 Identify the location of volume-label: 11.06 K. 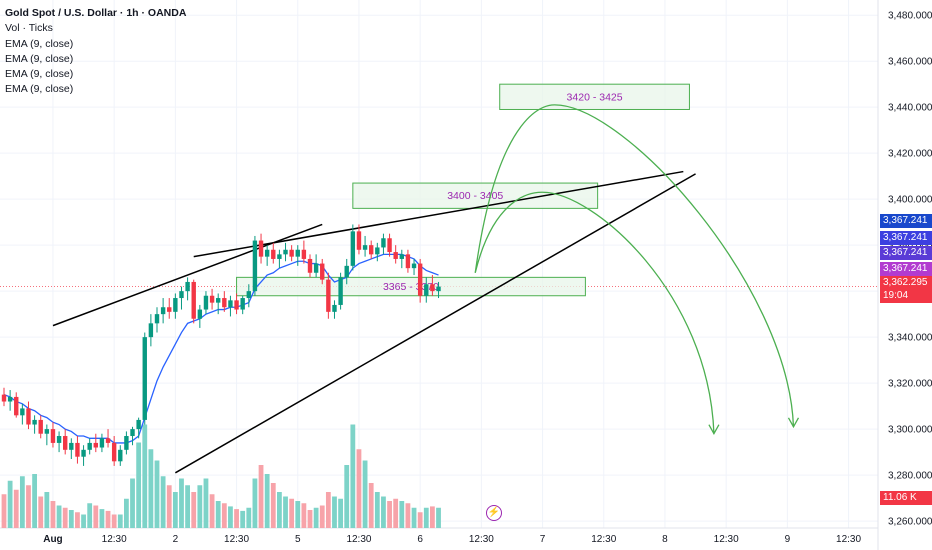
(906, 498).